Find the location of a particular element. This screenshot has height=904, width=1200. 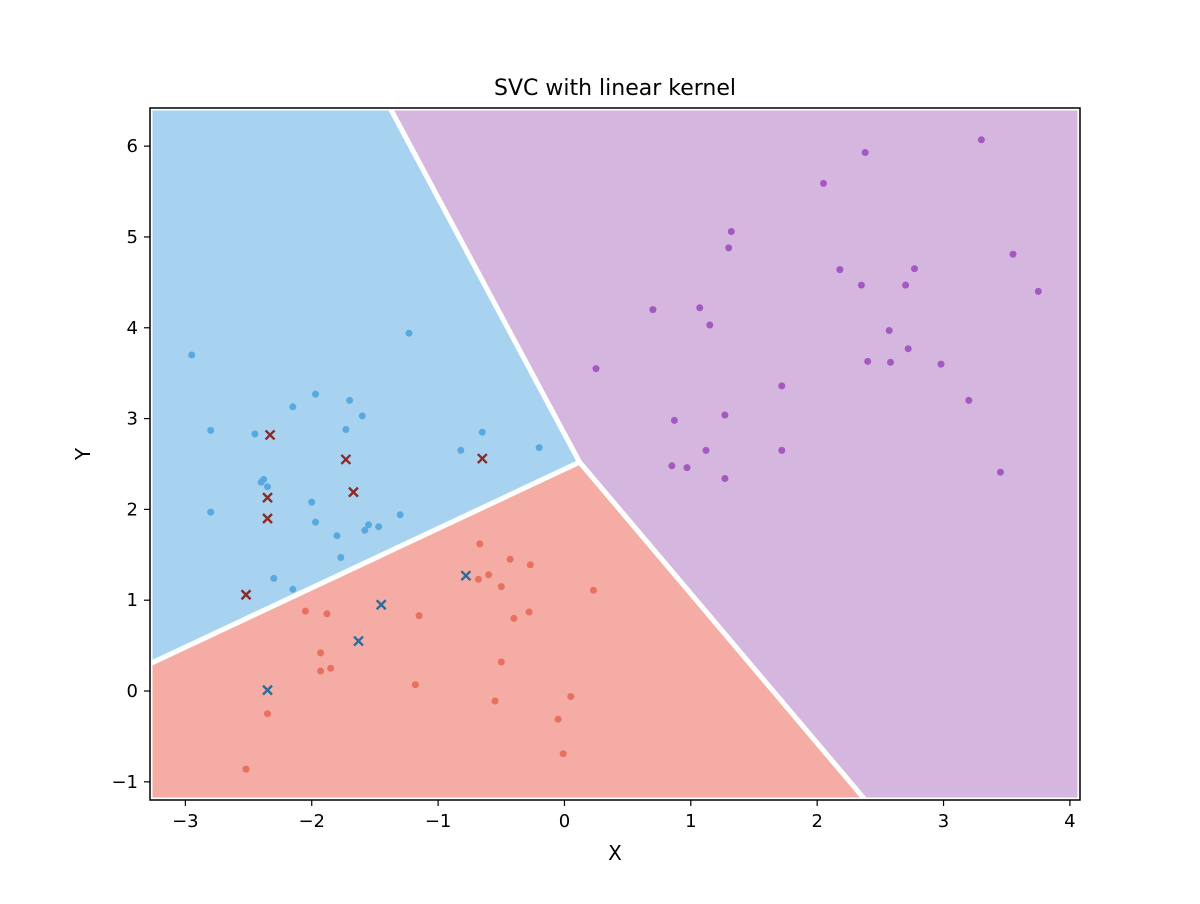

x-axis-label: X is located at coordinates (615, 853).